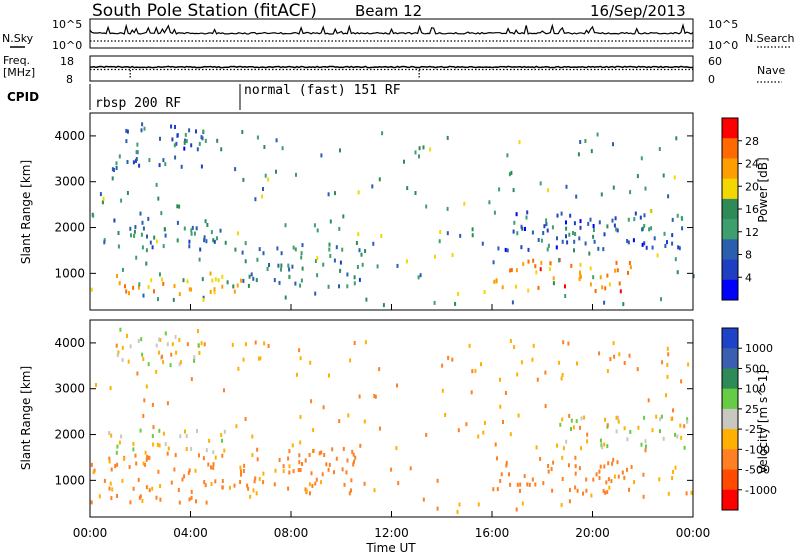  I want to click on colorbar-tick-label: 12, so click(752, 232).